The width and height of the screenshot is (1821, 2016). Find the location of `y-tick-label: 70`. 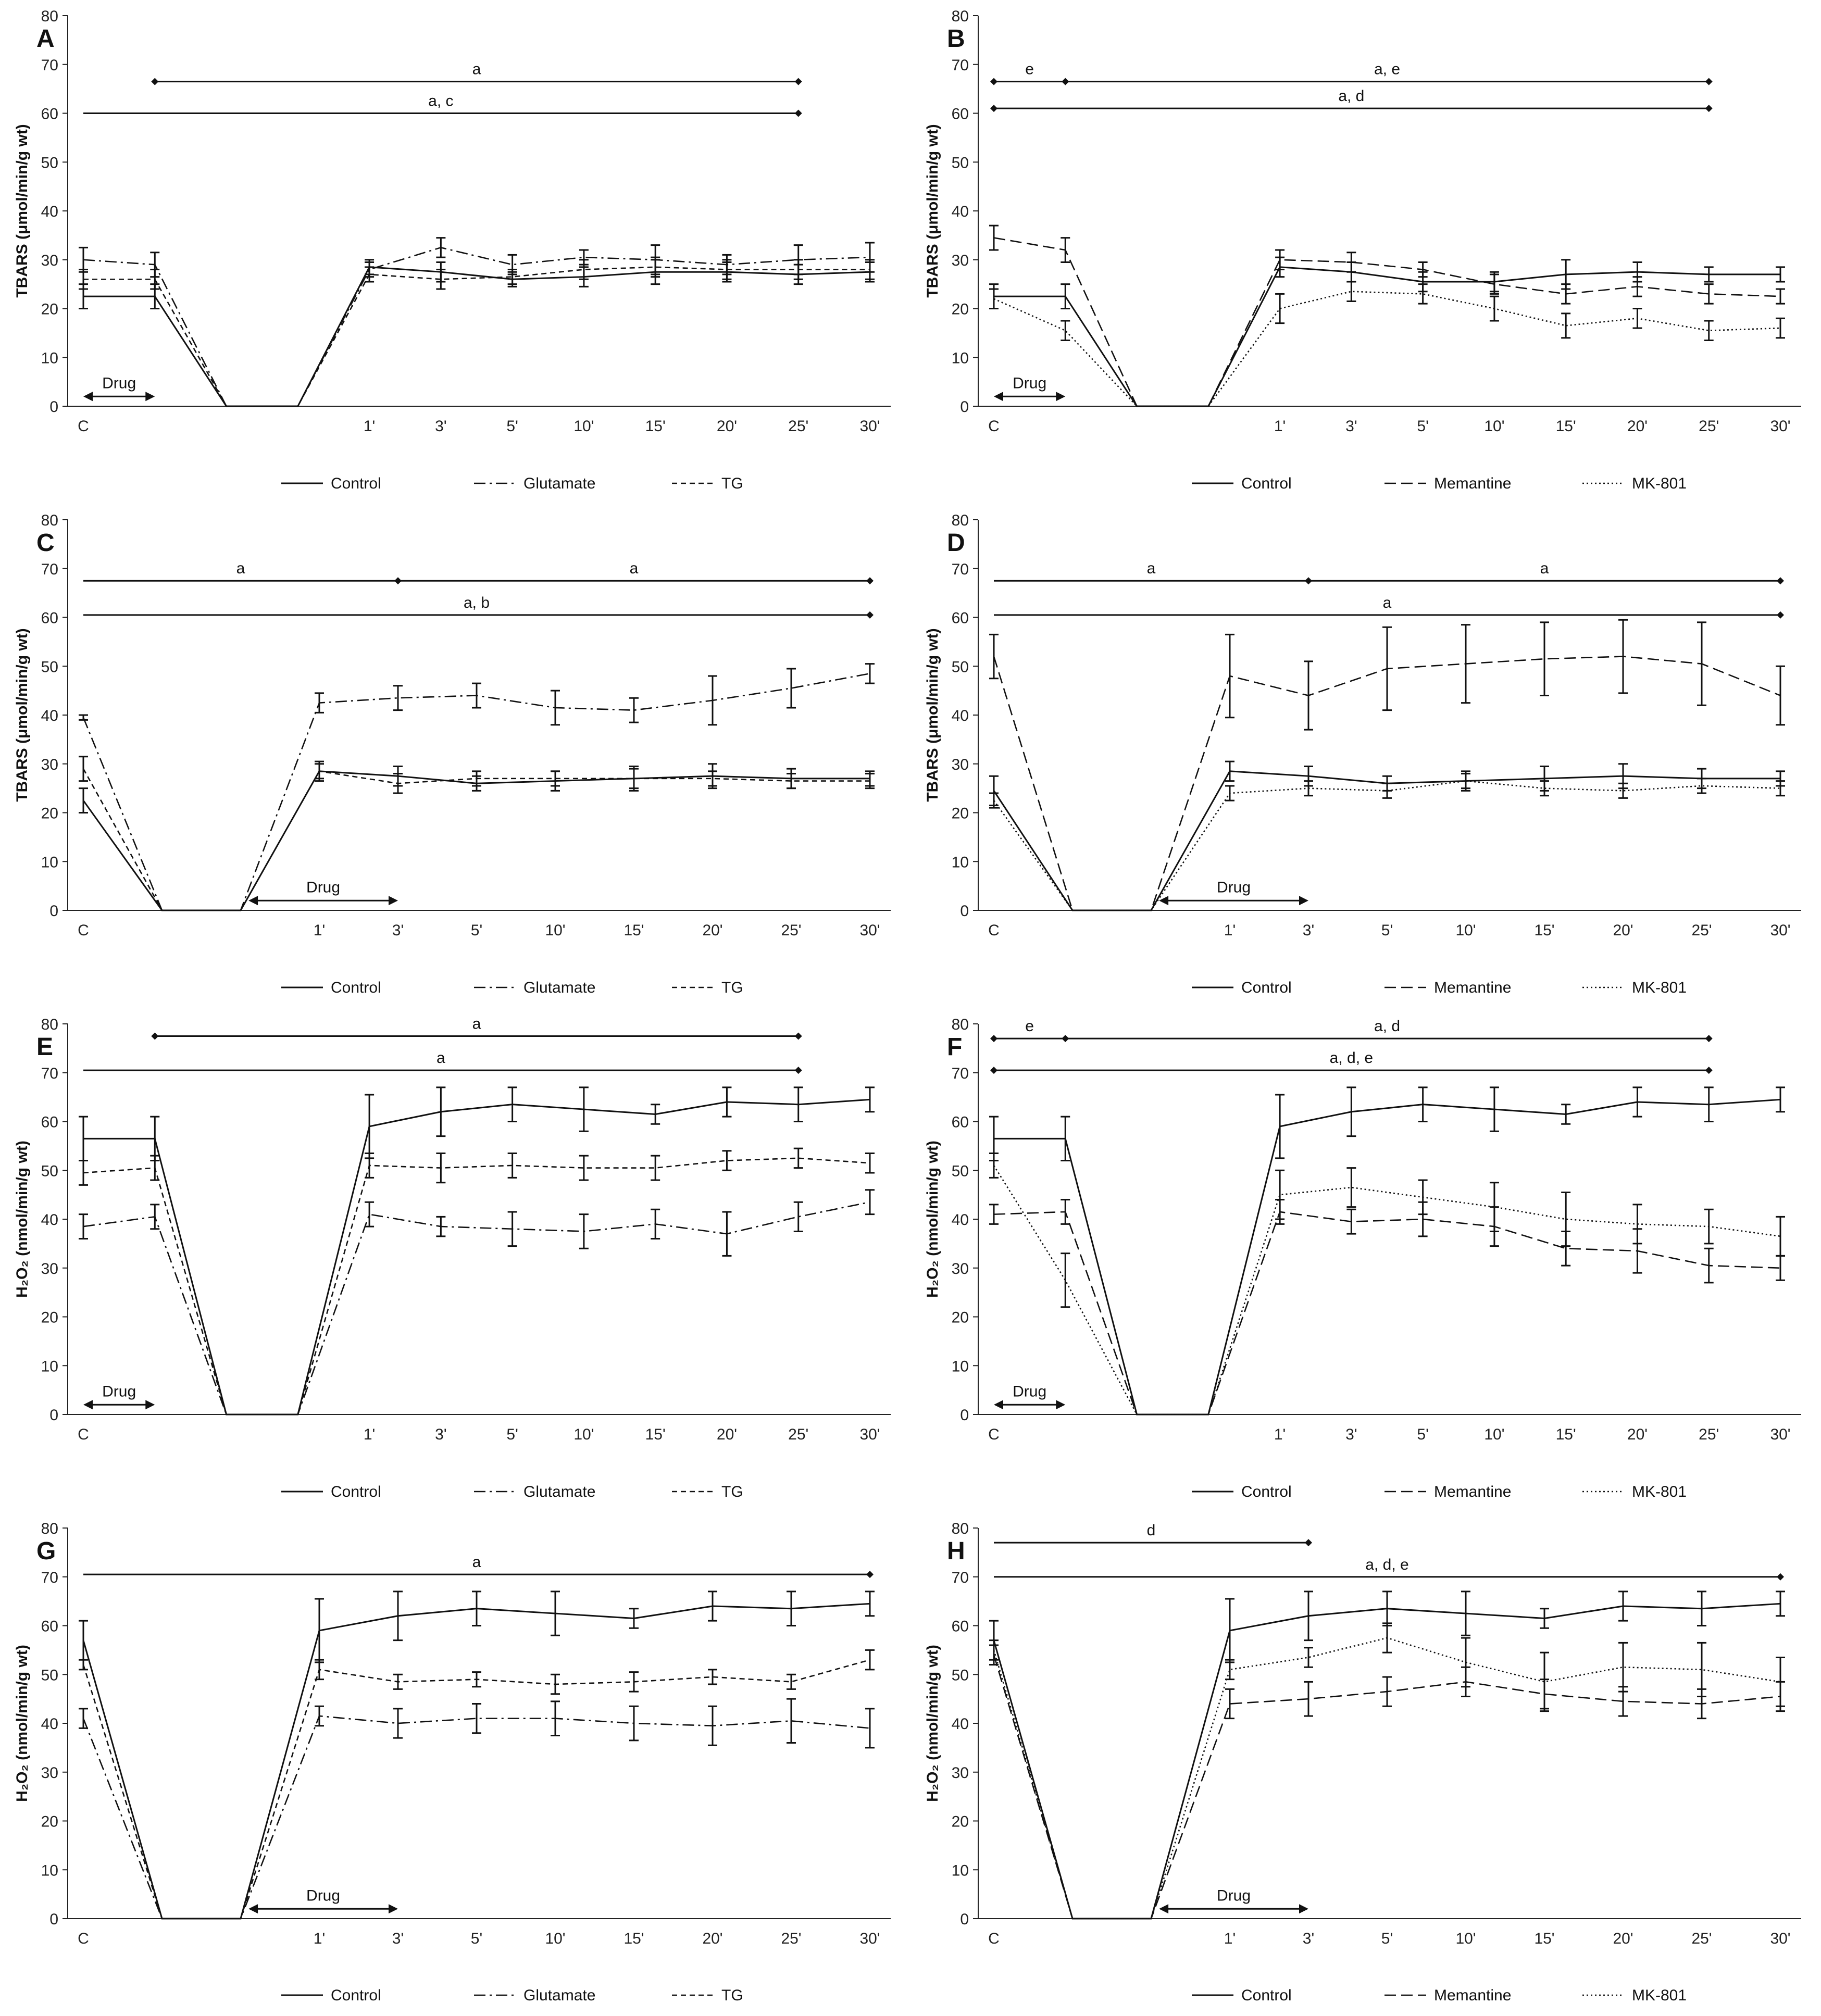

y-tick-label: 70 is located at coordinates (49, 1073).